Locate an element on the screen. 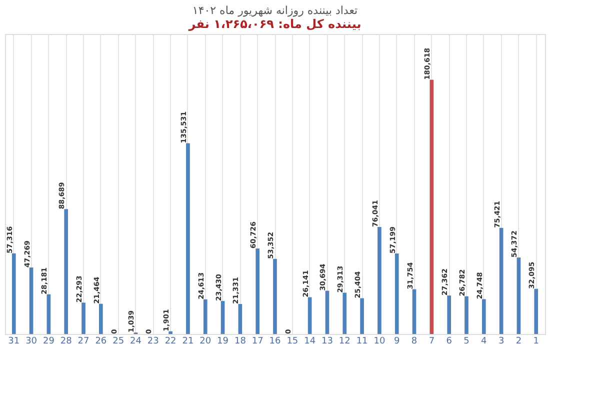 This screenshot has width=600, height=400. x-tick-label: 25 is located at coordinates (118, 341).